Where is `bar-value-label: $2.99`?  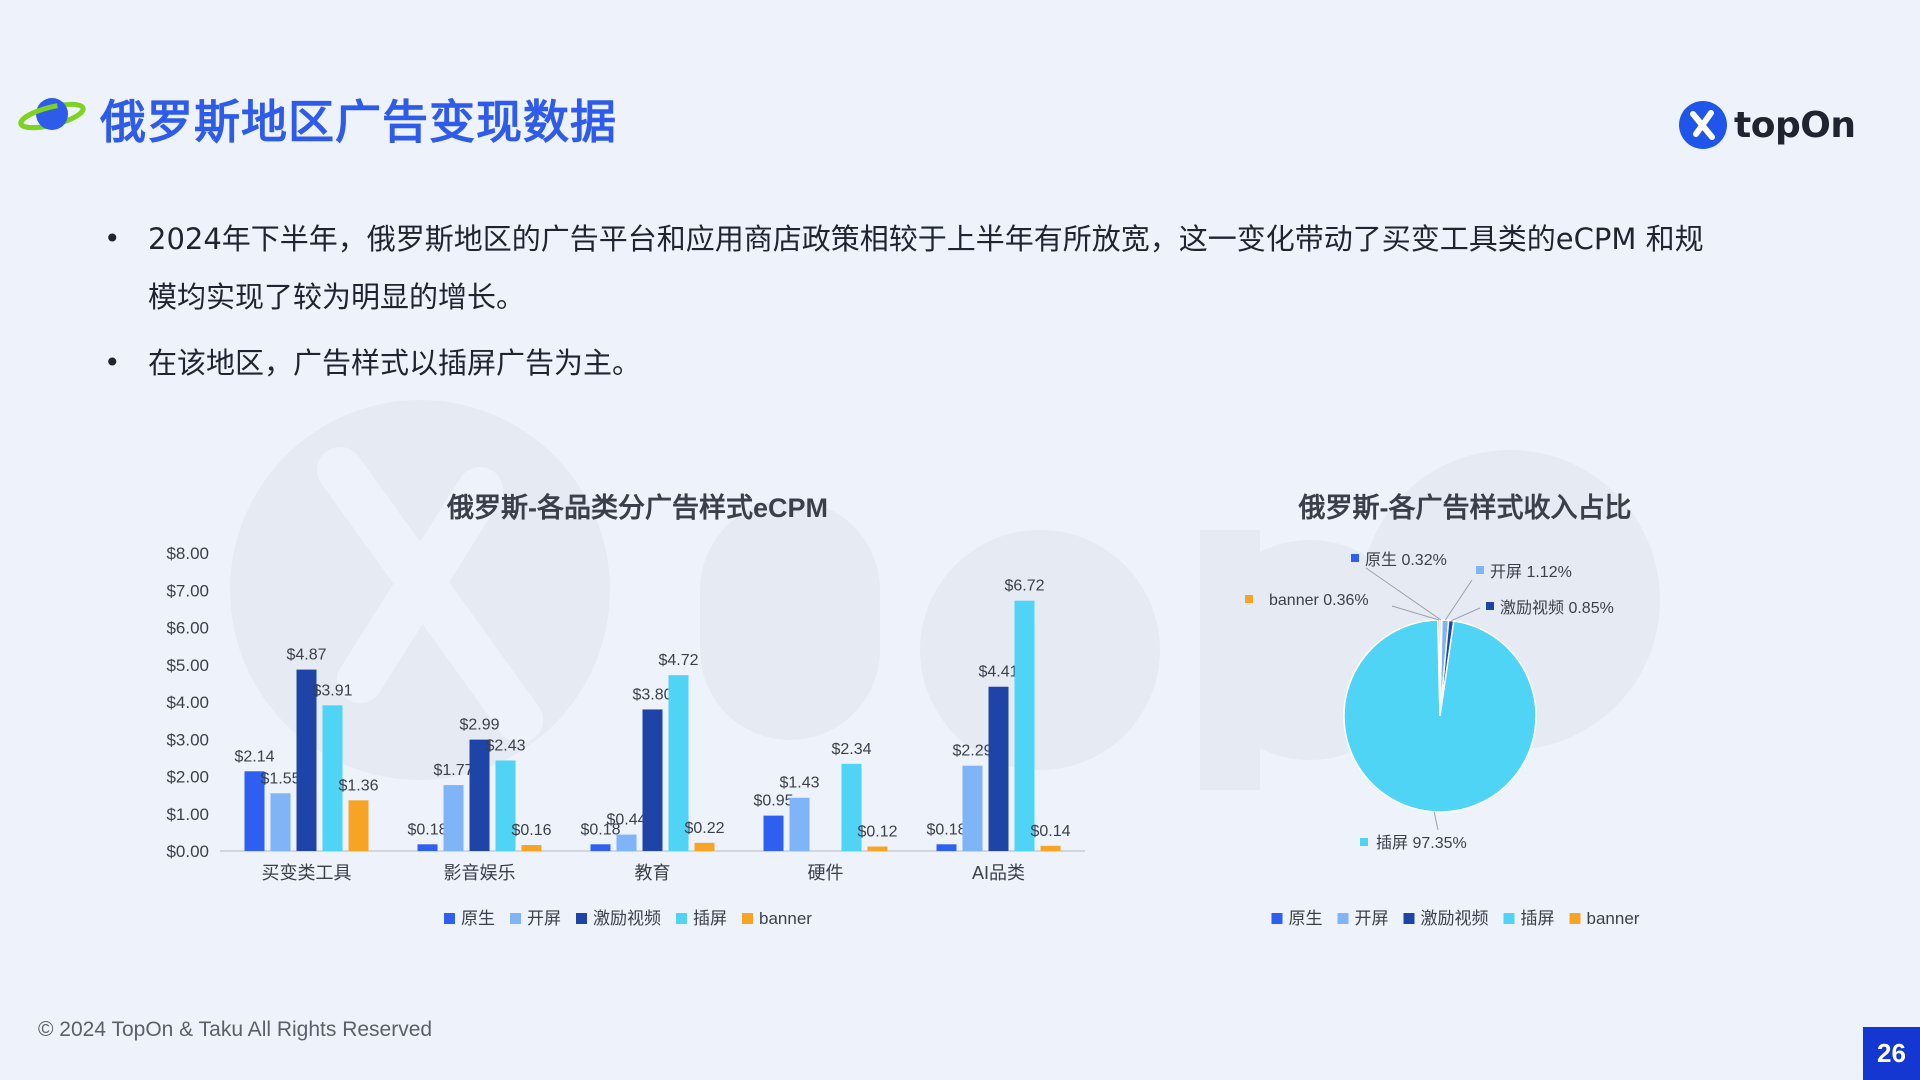 bar-value-label: $2.99 is located at coordinates (479, 725).